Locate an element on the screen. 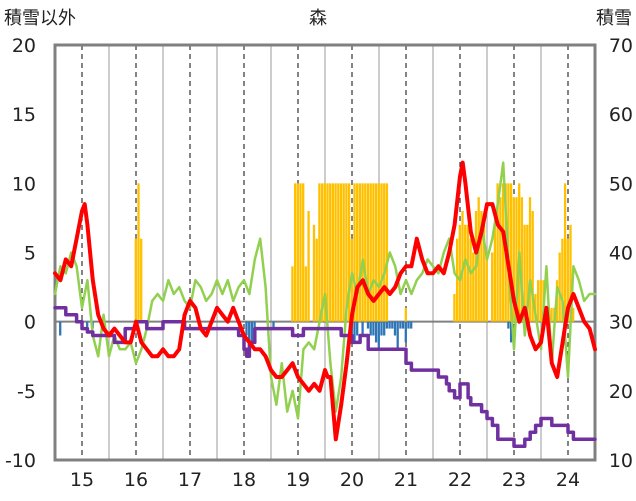 The image size is (636, 501). x-tick-label: 15 is located at coordinates (82, 480).